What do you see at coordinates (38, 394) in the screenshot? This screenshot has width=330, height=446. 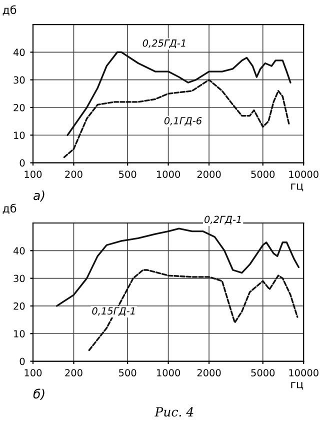 I see `text: б)` at bounding box center [38, 394].